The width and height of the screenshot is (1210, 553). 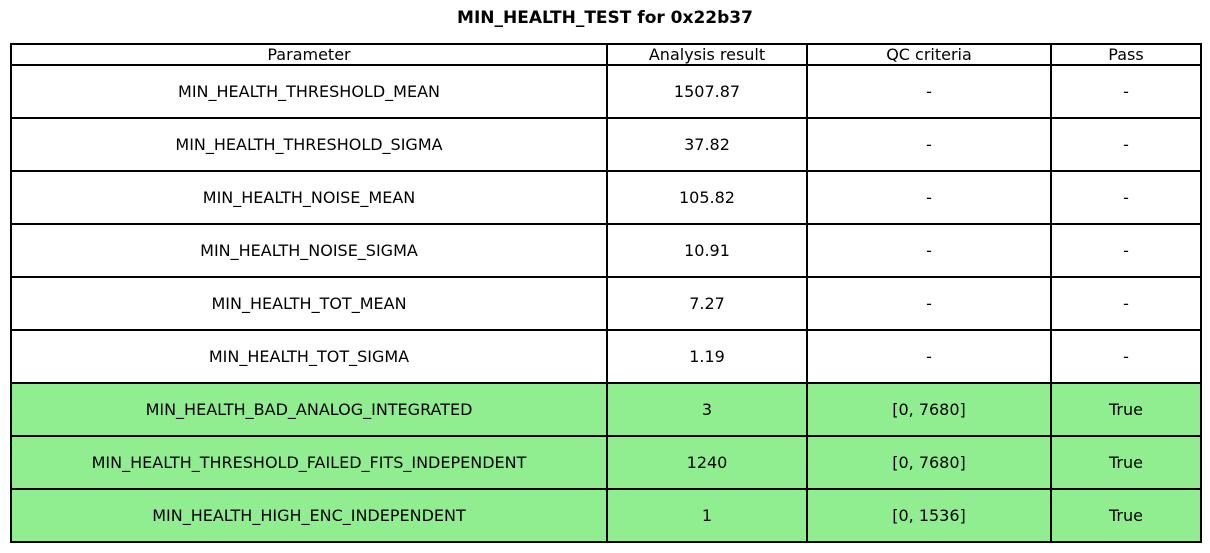 What do you see at coordinates (309, 250) in the screenshot?
I see `cell-parameter: MIN_HEALTH_NOISE_SIGMA` at bounding box center [309, 250].